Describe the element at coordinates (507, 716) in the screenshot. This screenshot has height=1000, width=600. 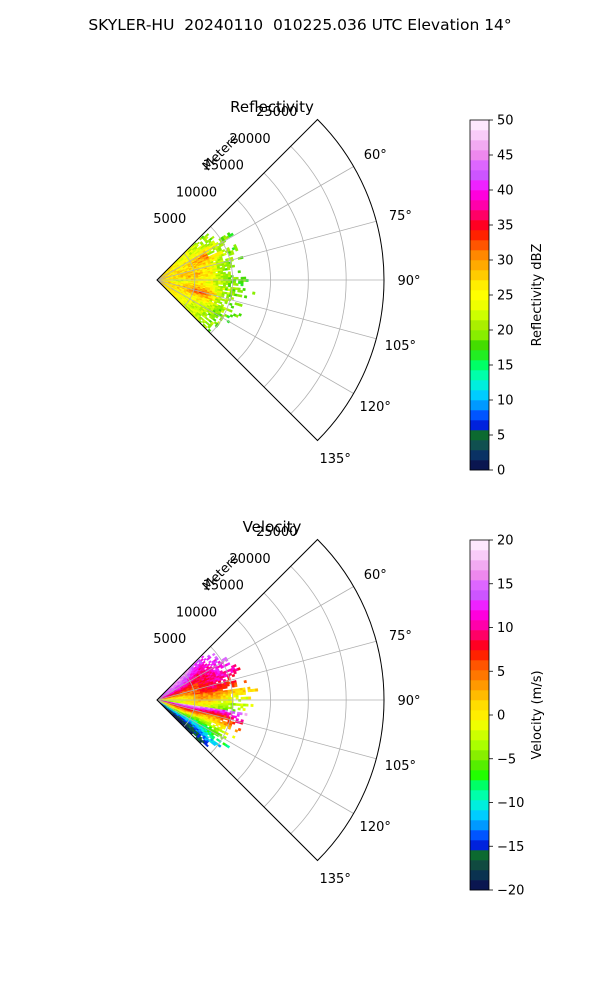
I see `colorbar: −20 −15 −10 −5 0 5 10 15 20 Velocity (m/s)` at that location.